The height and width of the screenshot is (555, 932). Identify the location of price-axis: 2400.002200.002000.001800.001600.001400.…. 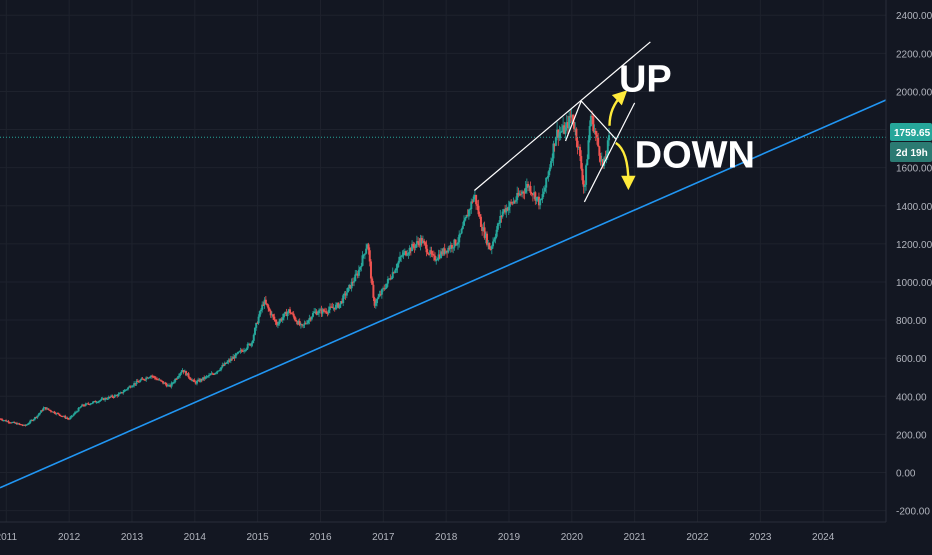
(908, 275).